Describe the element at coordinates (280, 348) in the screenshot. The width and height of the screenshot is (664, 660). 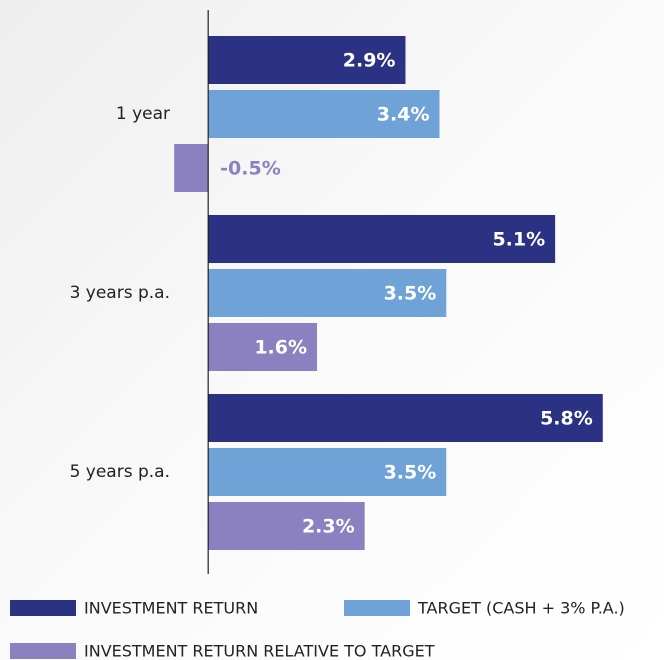
I see `value-label: 1.6%` at that location.